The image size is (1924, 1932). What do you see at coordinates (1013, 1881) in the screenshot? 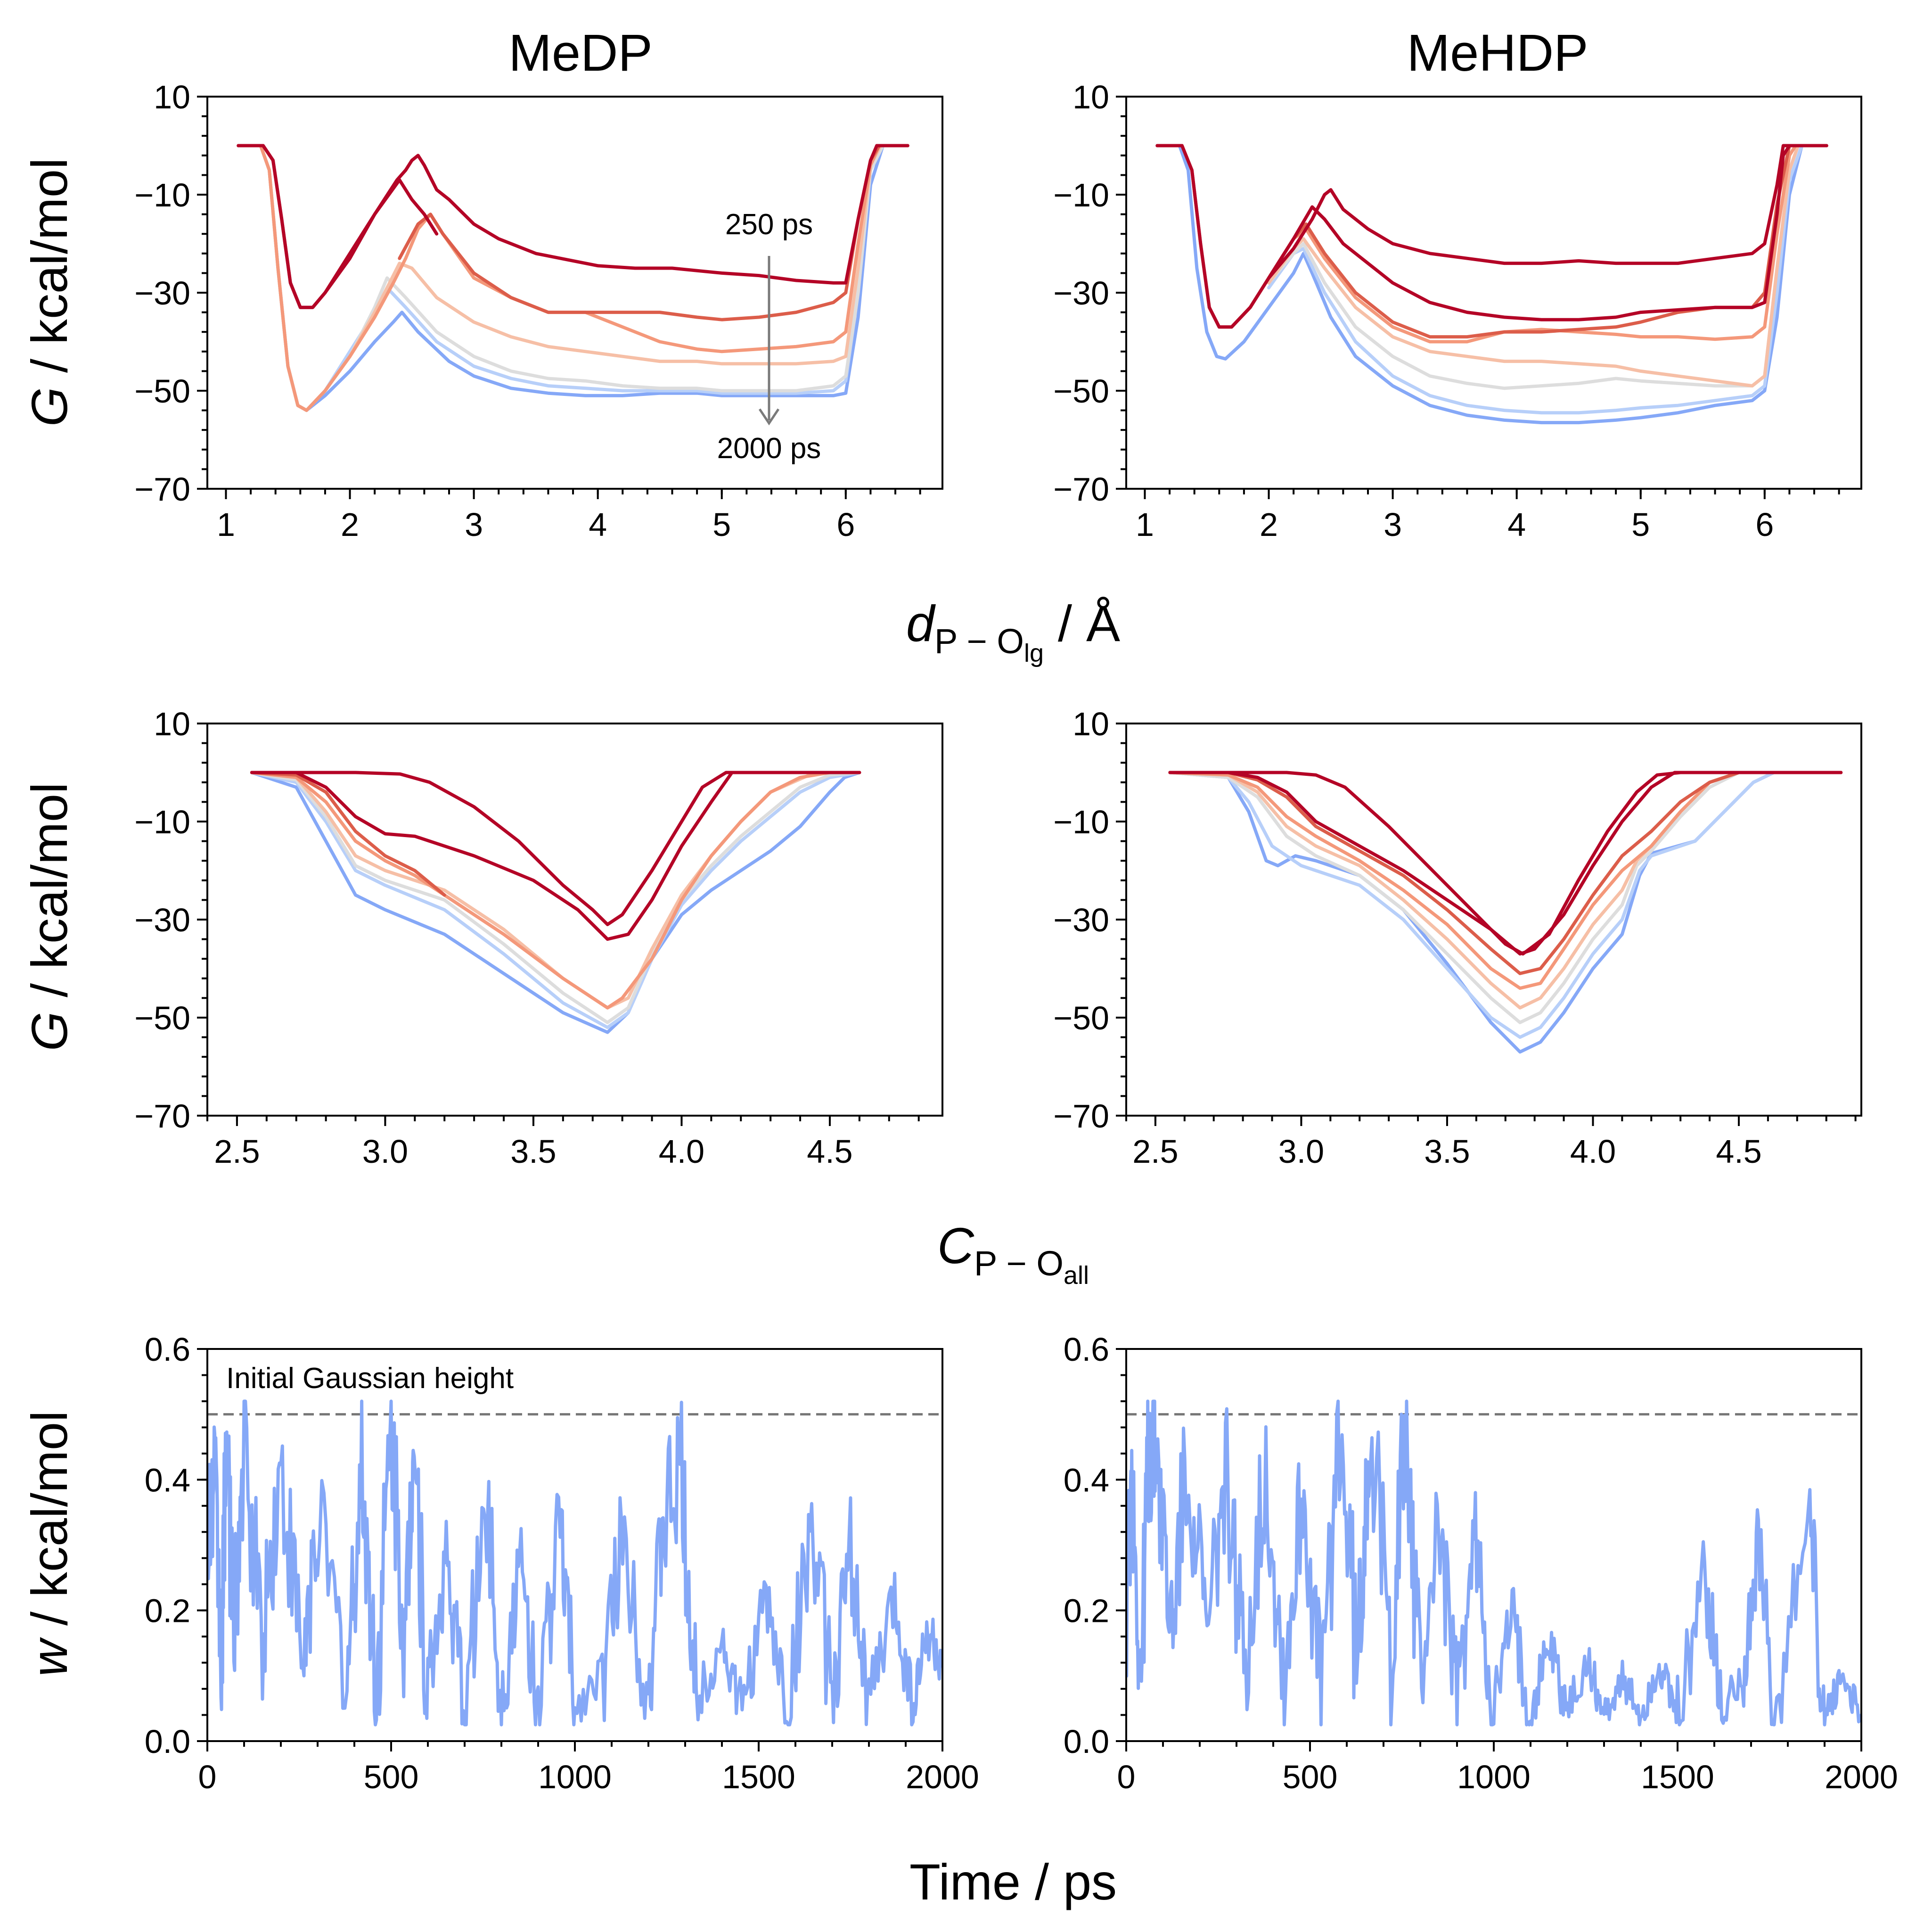
I see `x-axis-label-time: Time / ps` at bounding box center [1013, 1881].